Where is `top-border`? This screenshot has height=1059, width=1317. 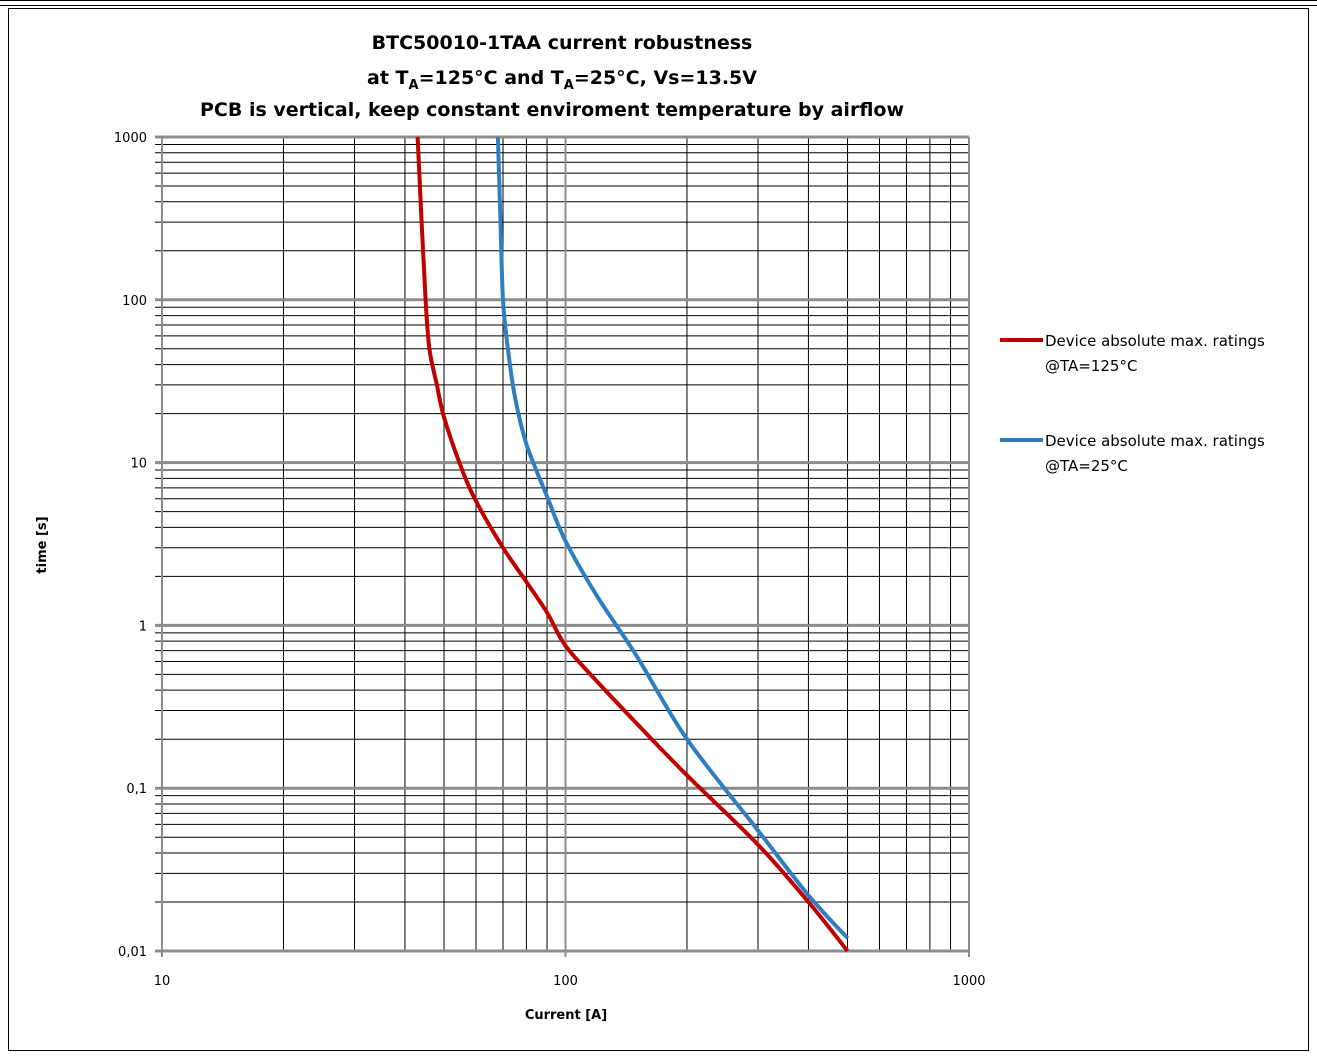
top-border is located at coordinates (658, 3).